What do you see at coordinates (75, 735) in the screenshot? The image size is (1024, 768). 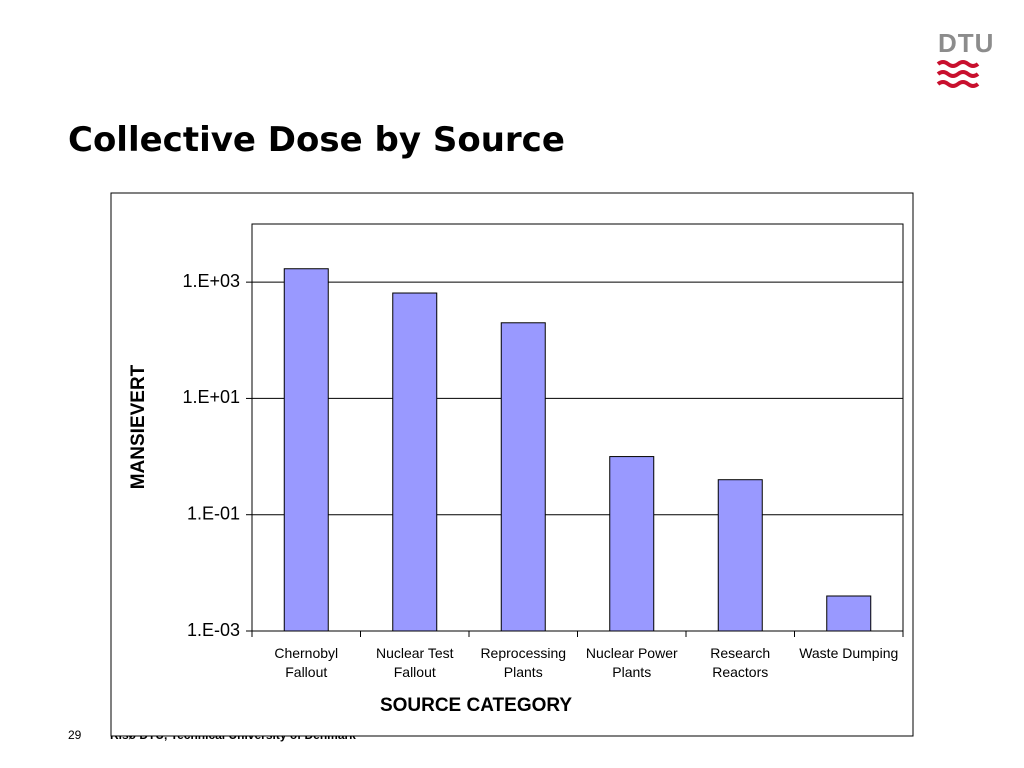 I see `page-number: 29` at bounding box center [75, 735].